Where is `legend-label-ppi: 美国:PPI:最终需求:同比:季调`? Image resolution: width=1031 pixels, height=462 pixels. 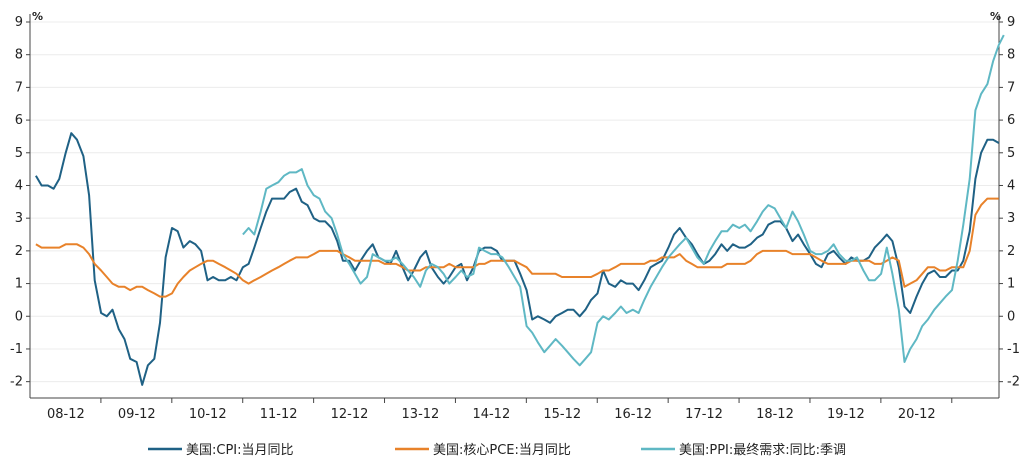
legend-label-ppi: 美国:PPI:最终需求:同比:季调 is located at coordinates (762, 450).